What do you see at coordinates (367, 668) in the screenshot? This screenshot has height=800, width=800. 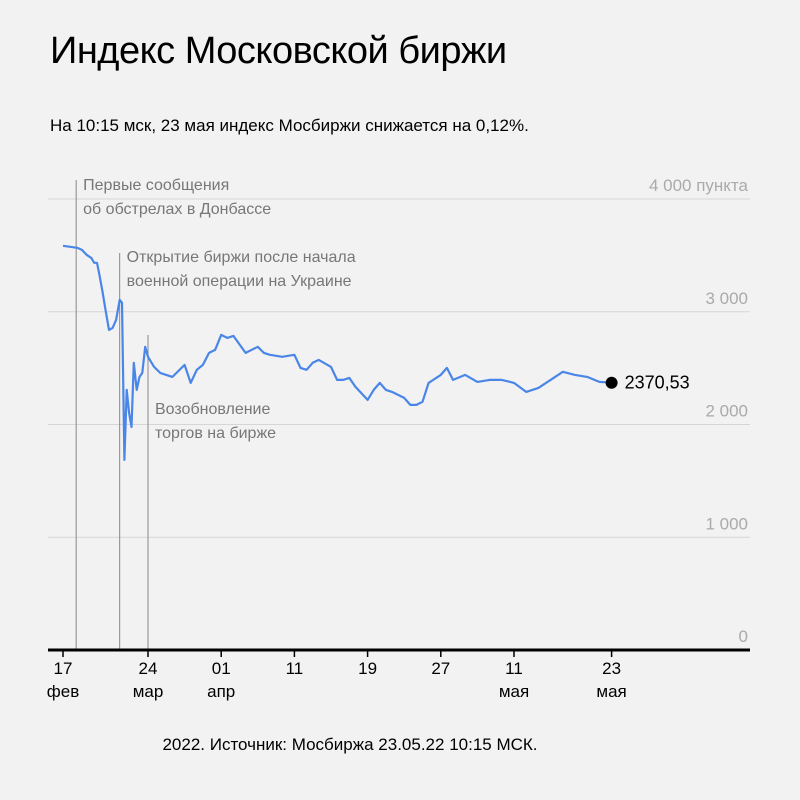 I see `x-tick-day: 19` at bounding box center [367, 668].